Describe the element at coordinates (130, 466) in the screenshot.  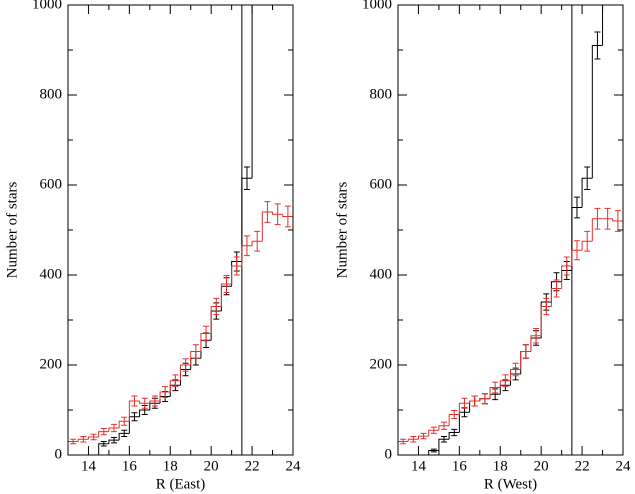
I see `x-tick-label: 16` at that location.